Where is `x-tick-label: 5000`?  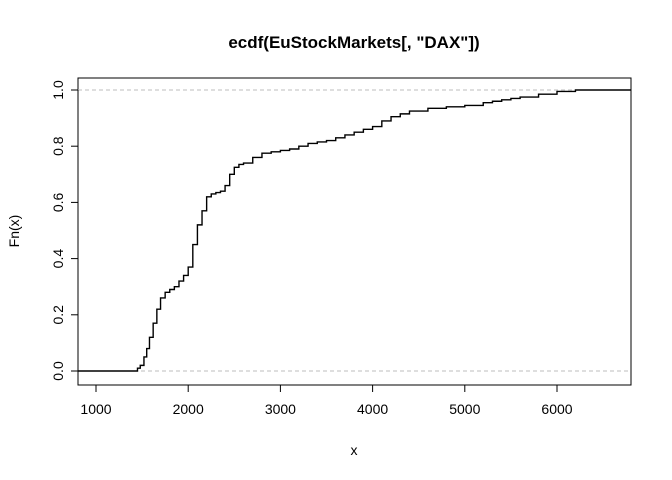
x-tick-label: 5000 is located at coordinates (464, 409).